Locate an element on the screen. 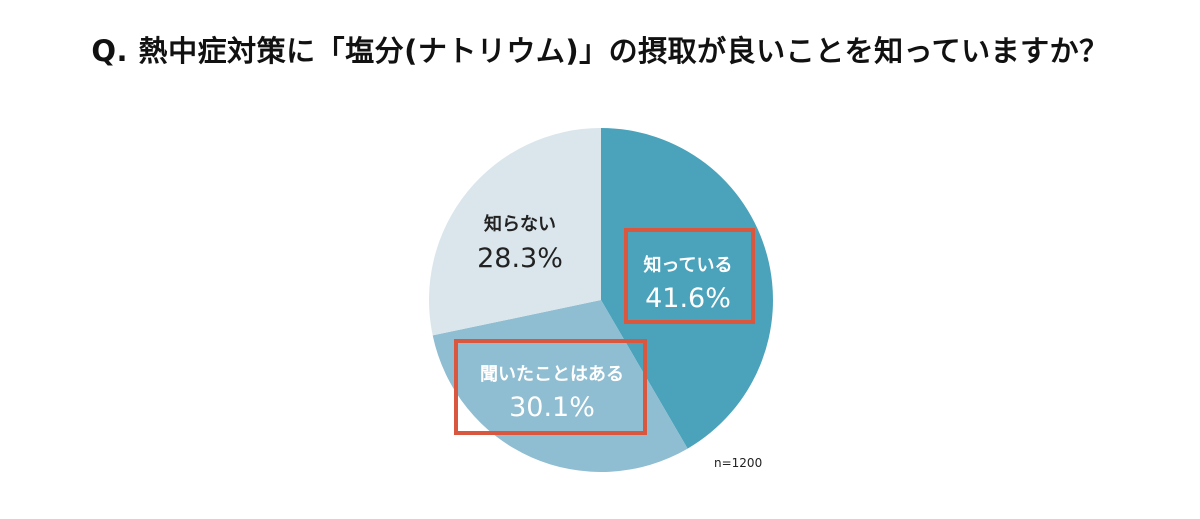  pie-labels: 知っている 41.6% 聞いたことはある 30.1% 知らない 28.3% is located at coordinates (604, 324).